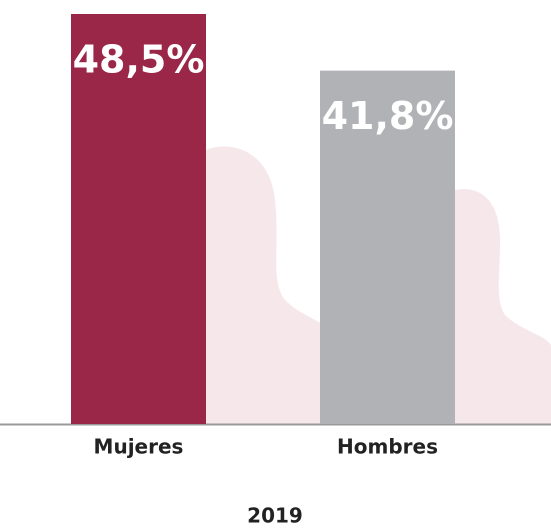 The image size is (551, 529). I want to click on category-label: Hombres, so click(387, 447).